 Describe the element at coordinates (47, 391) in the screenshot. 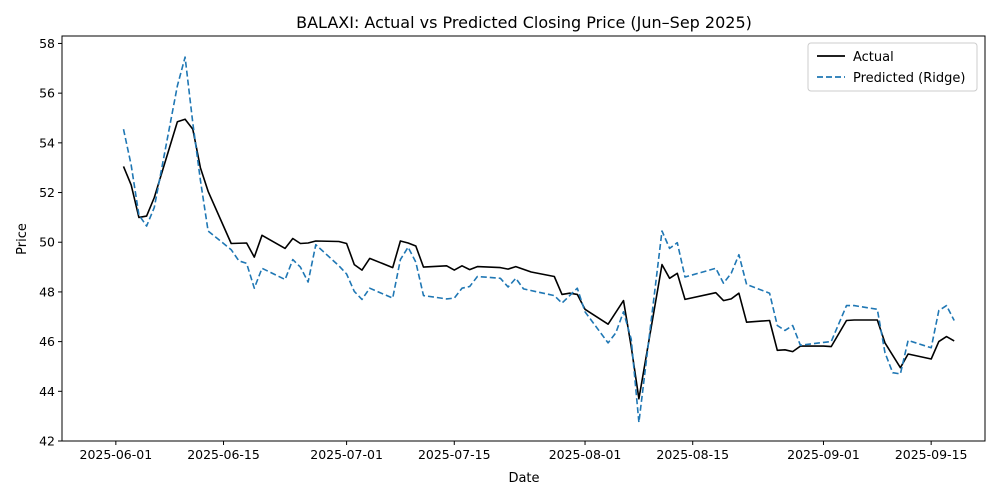

I see `y-tick-label: 44` at that location.